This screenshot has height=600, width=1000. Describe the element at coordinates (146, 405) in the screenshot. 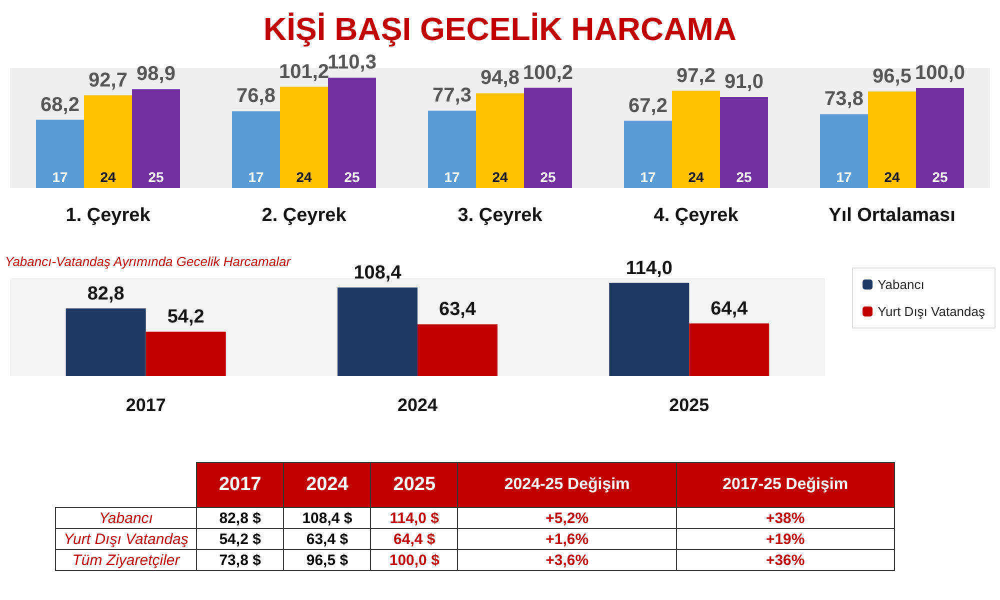

I see `x-tick-label: 2017` at that location.